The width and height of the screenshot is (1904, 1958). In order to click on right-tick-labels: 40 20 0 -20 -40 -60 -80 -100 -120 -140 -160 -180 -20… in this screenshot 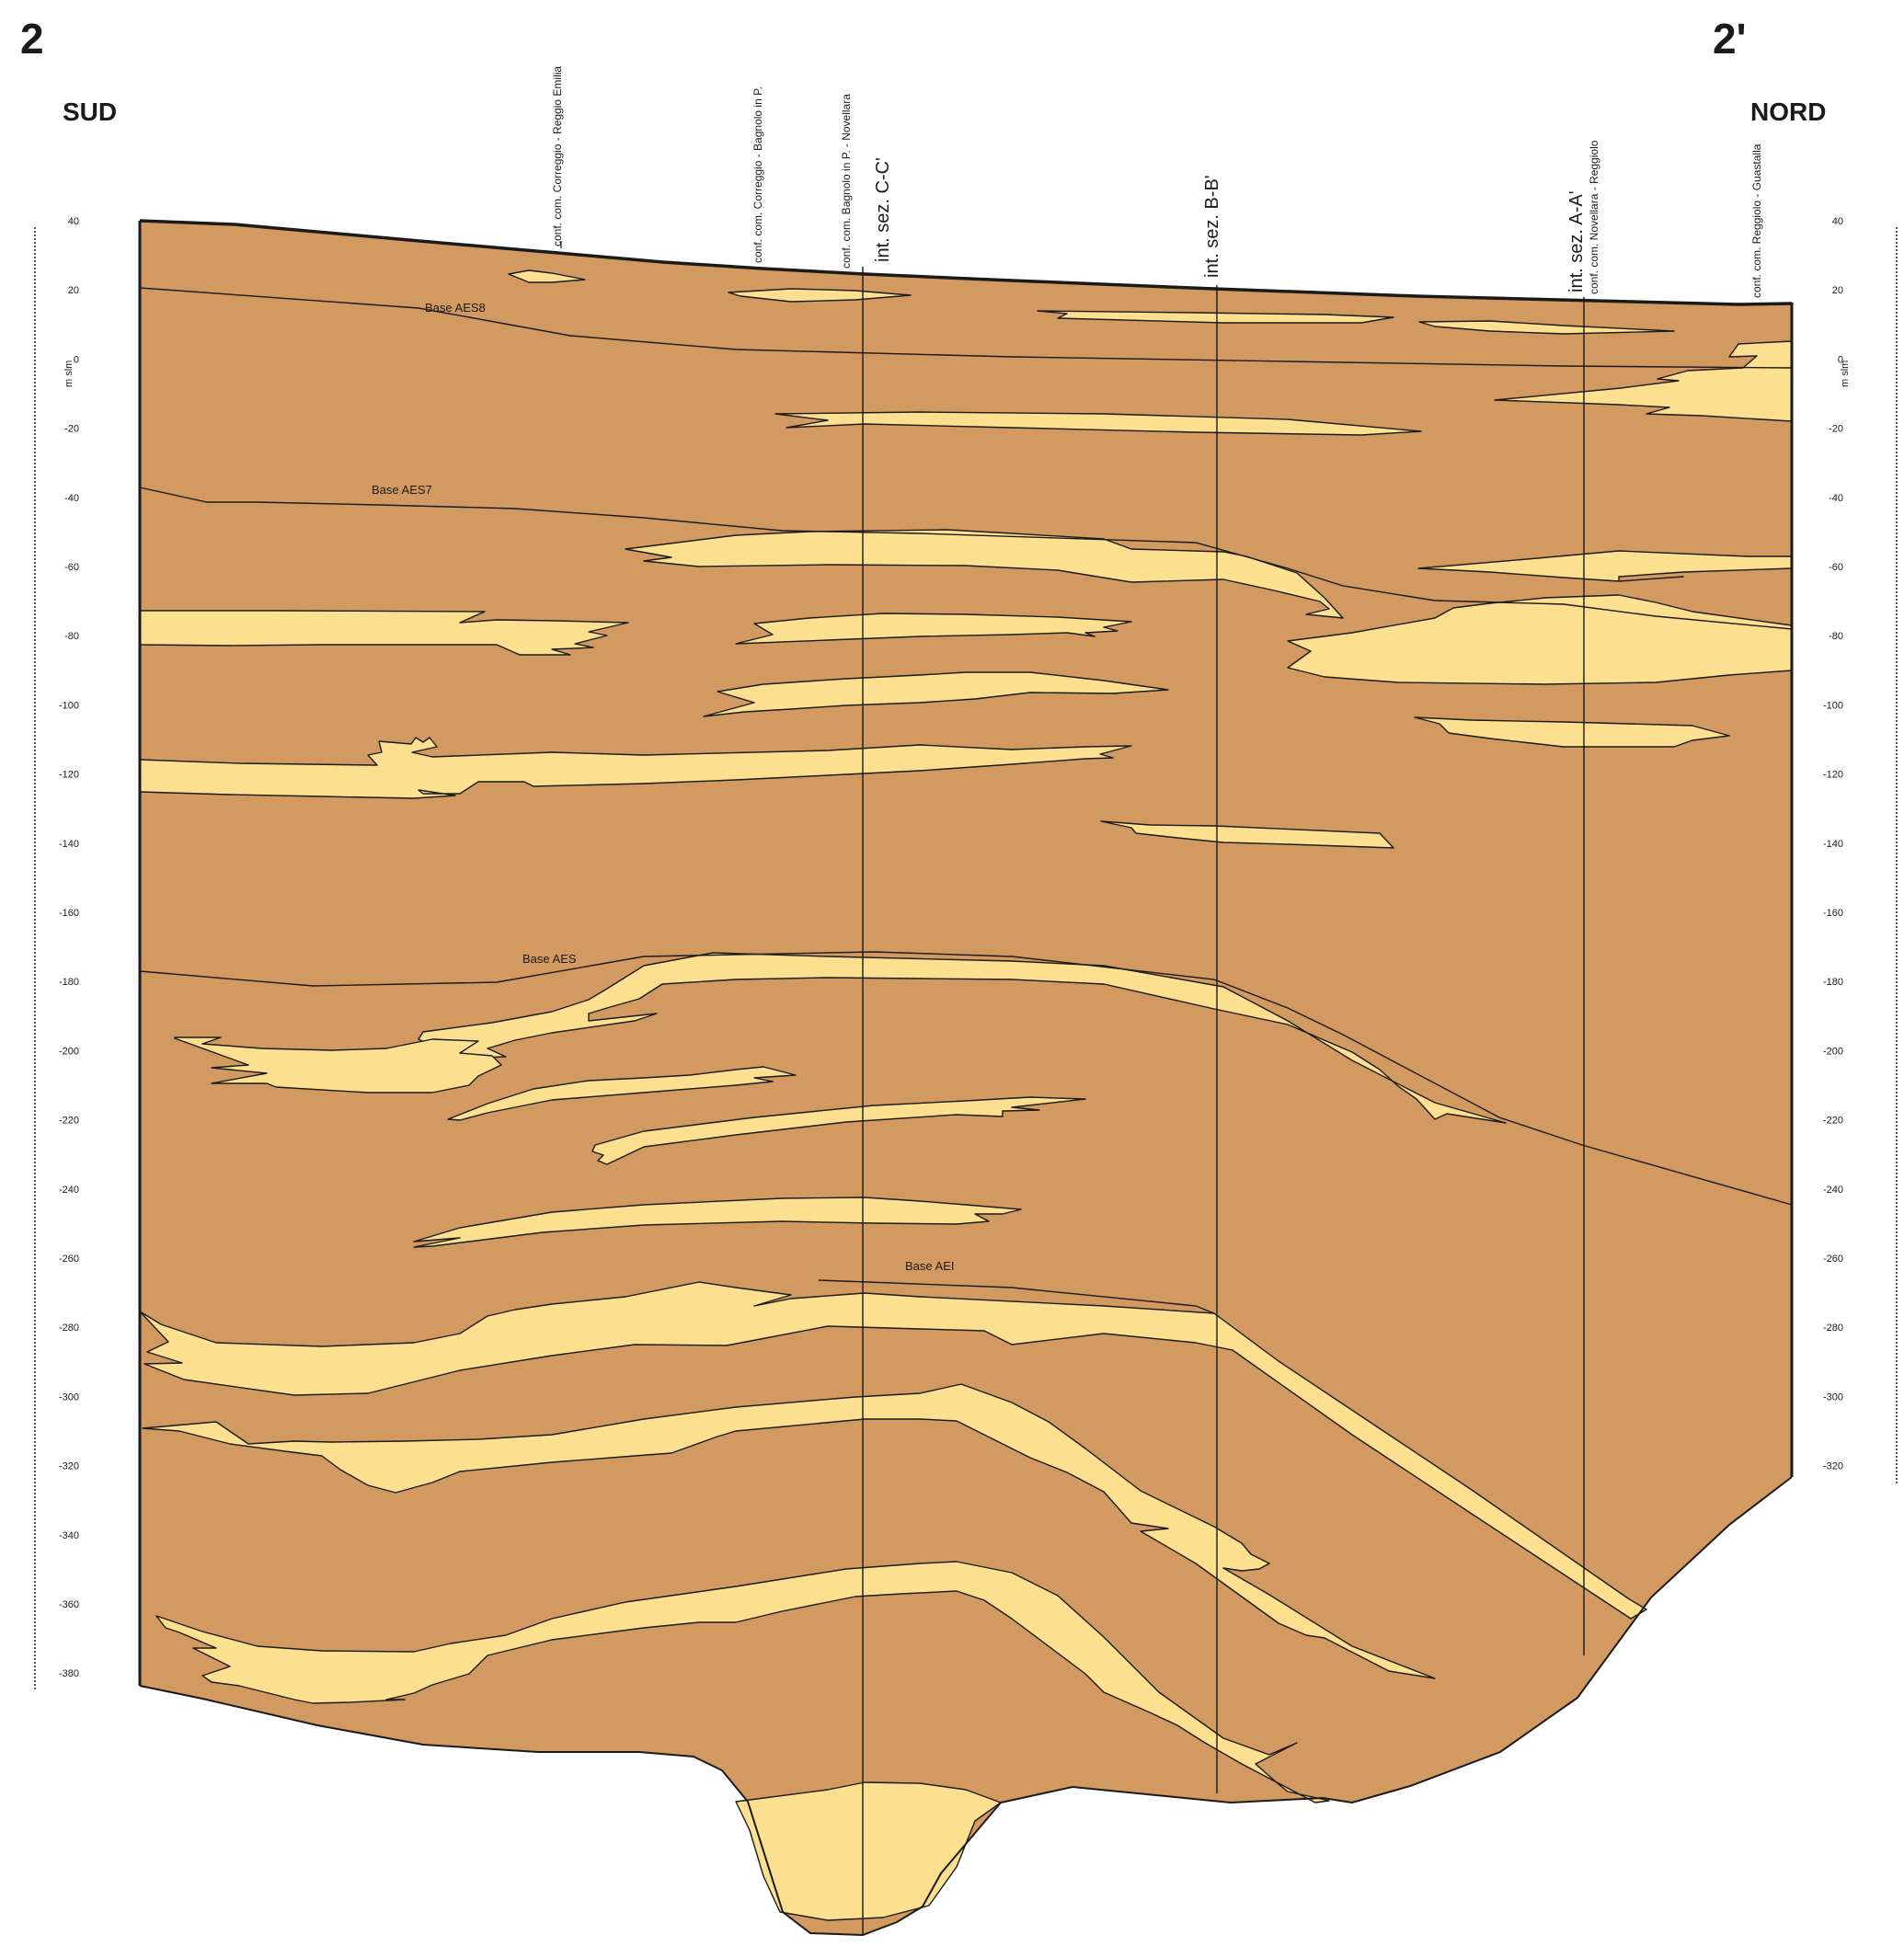, I will do `click(1833, 844)`.